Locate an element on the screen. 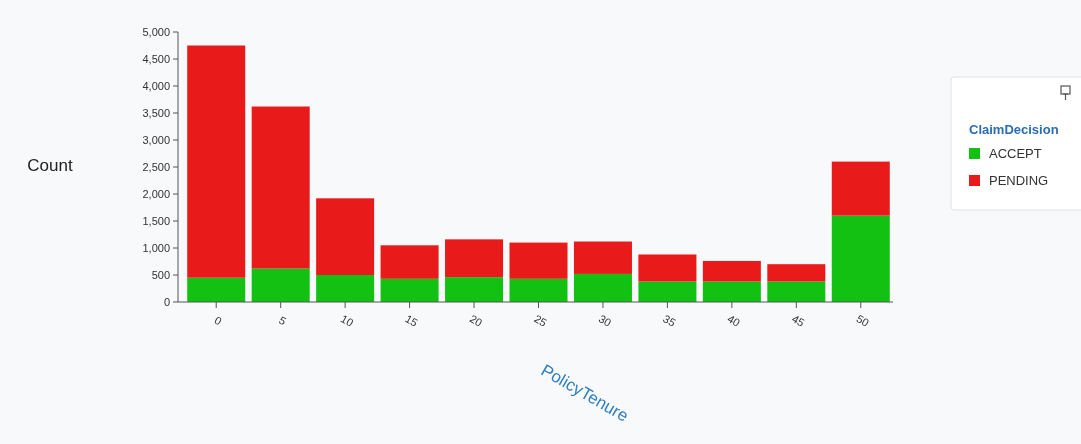  y-tick-label: 2,000 is located at coordinates (156, 193).